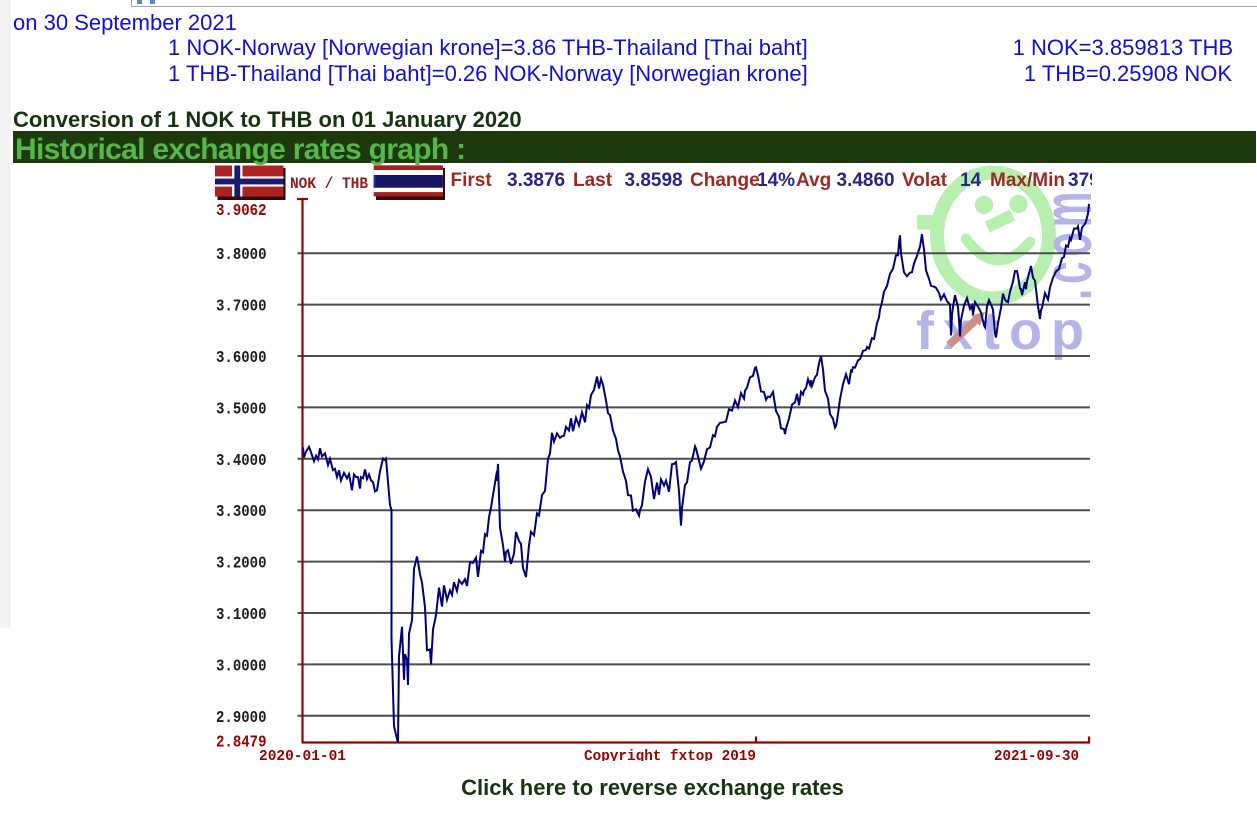  What do you see at coordinates (241, 742) in the screenshot?
I see `svg-text: 2.8479` at bounding box center [241, 742].